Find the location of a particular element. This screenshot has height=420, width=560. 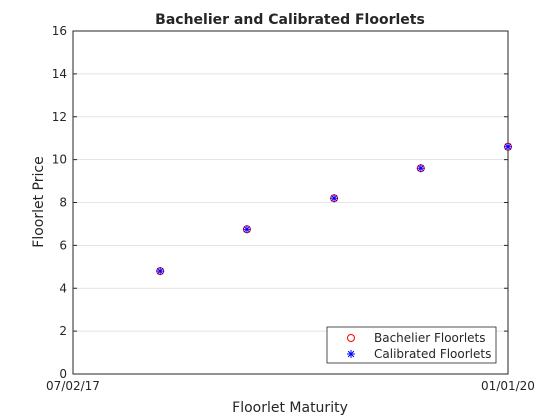

y-tick-label: 4 is located at coordinates (63, 288).